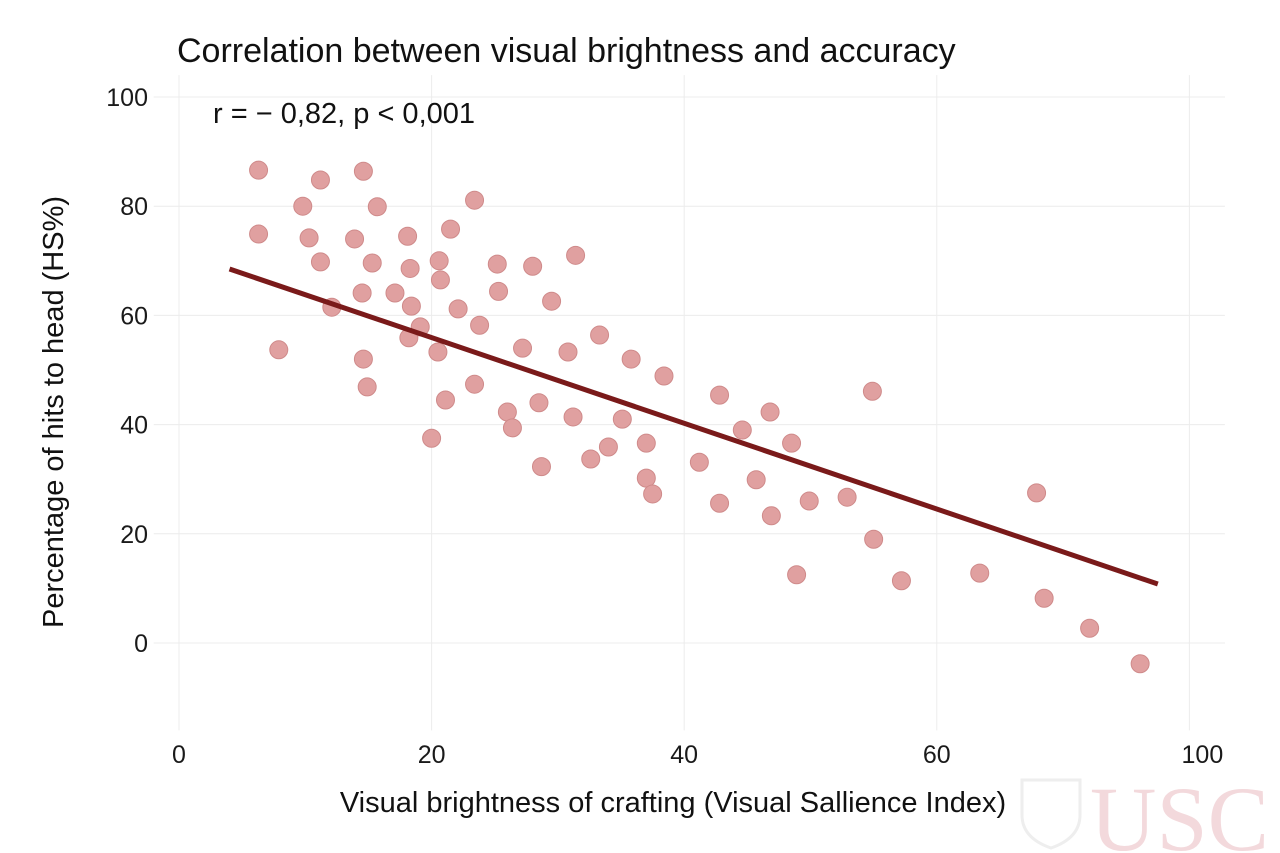 The width and height of the screenshot is (1280, 853). What do you see at coordinates (684, 755) in the screenshot?
I see `x-tick-label: 40` at bounding box center [684, 755].